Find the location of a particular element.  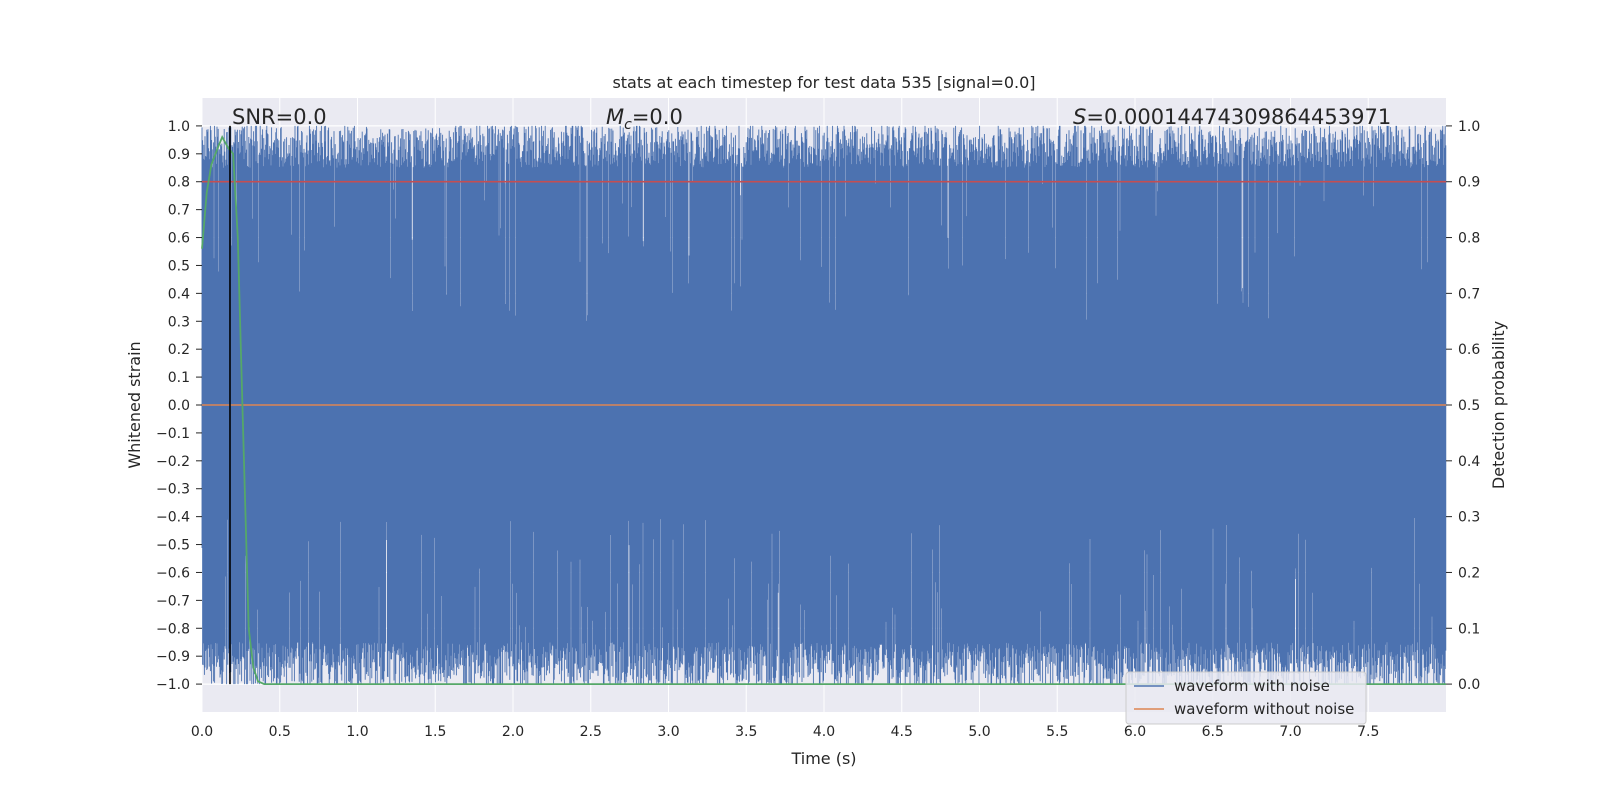

x-tick-label: 7.0 is located at coordinates (1290, 732).